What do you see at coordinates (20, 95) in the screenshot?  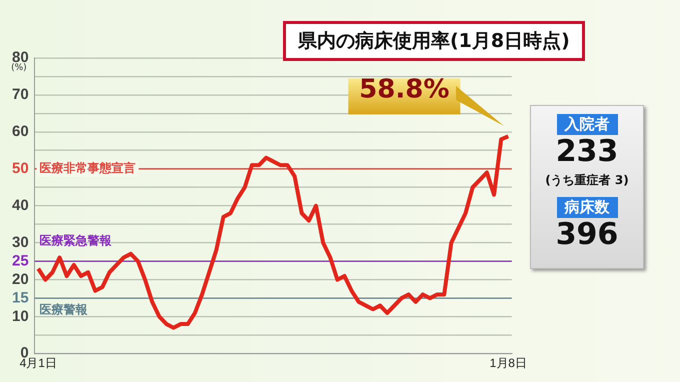 I see `y-tick-label: 70` at bounding box center [20, 95].